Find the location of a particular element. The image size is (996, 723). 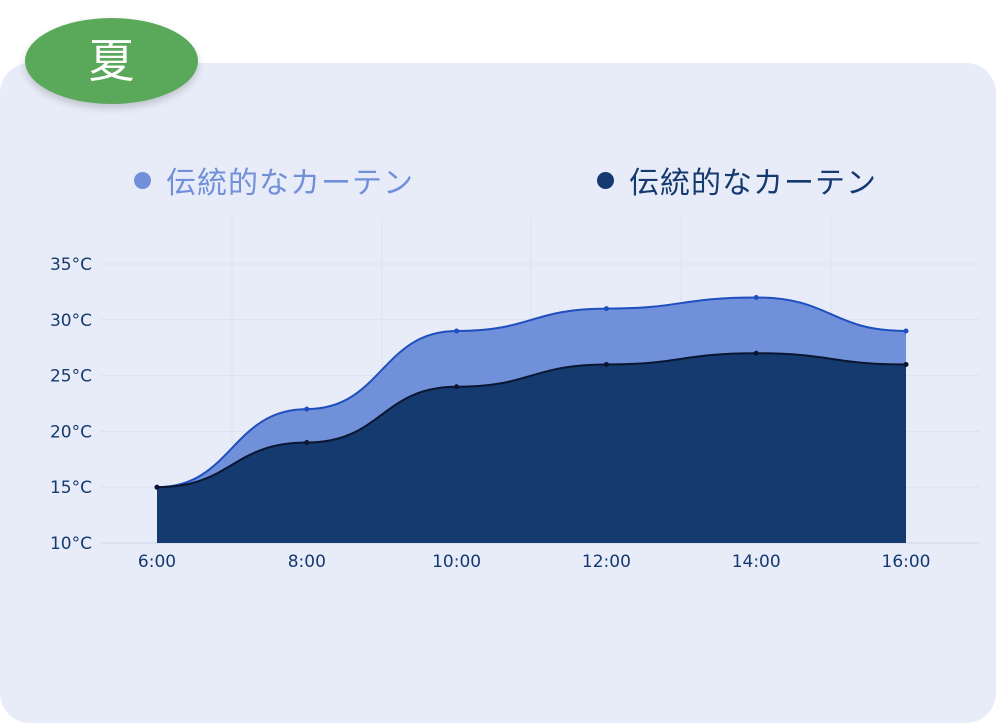

x-tick-label: 12:00 is located at coordinates (606, 562).